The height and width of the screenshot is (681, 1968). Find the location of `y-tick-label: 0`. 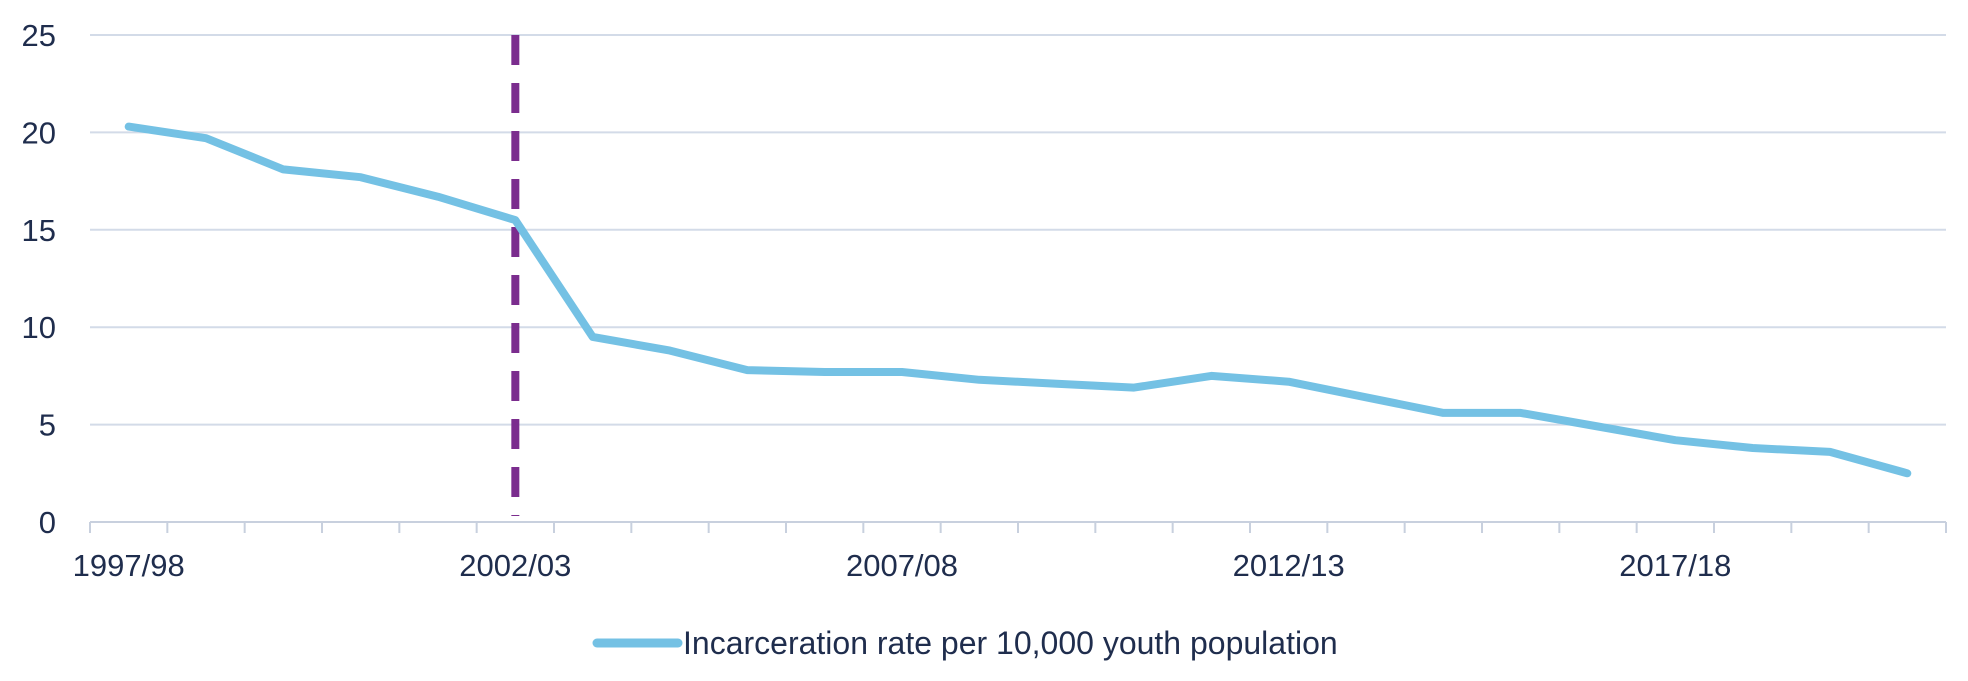

y-tick-label: 0 is located at coordinates (47, 522).